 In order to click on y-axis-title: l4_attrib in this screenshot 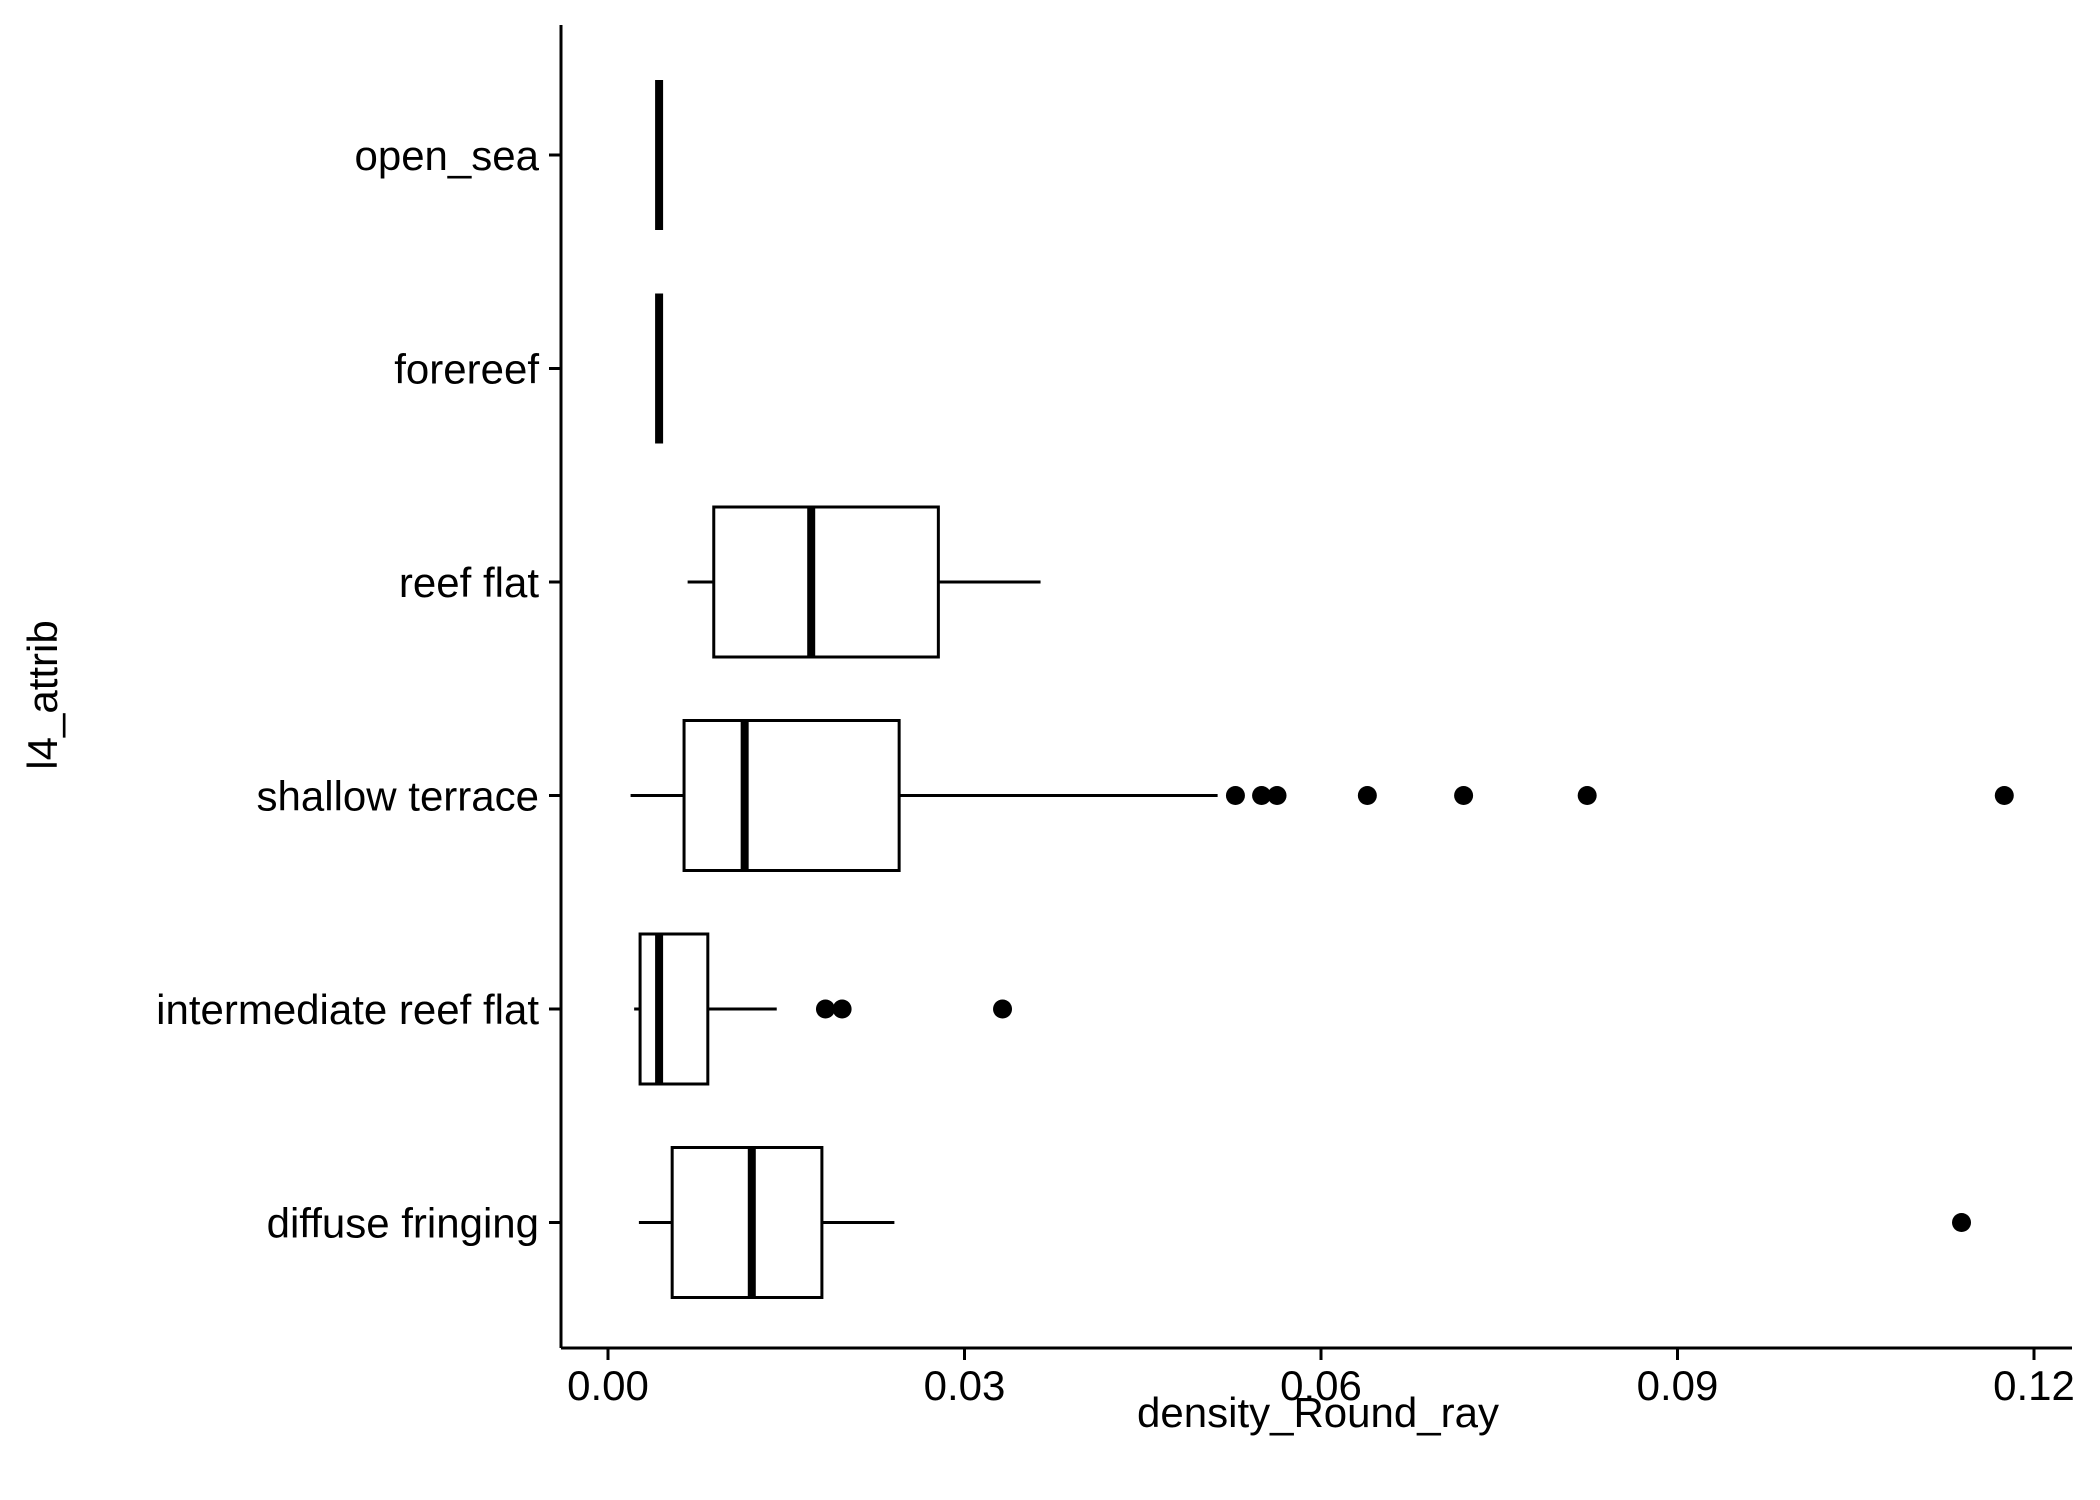, I will do `click(42, 694)`.